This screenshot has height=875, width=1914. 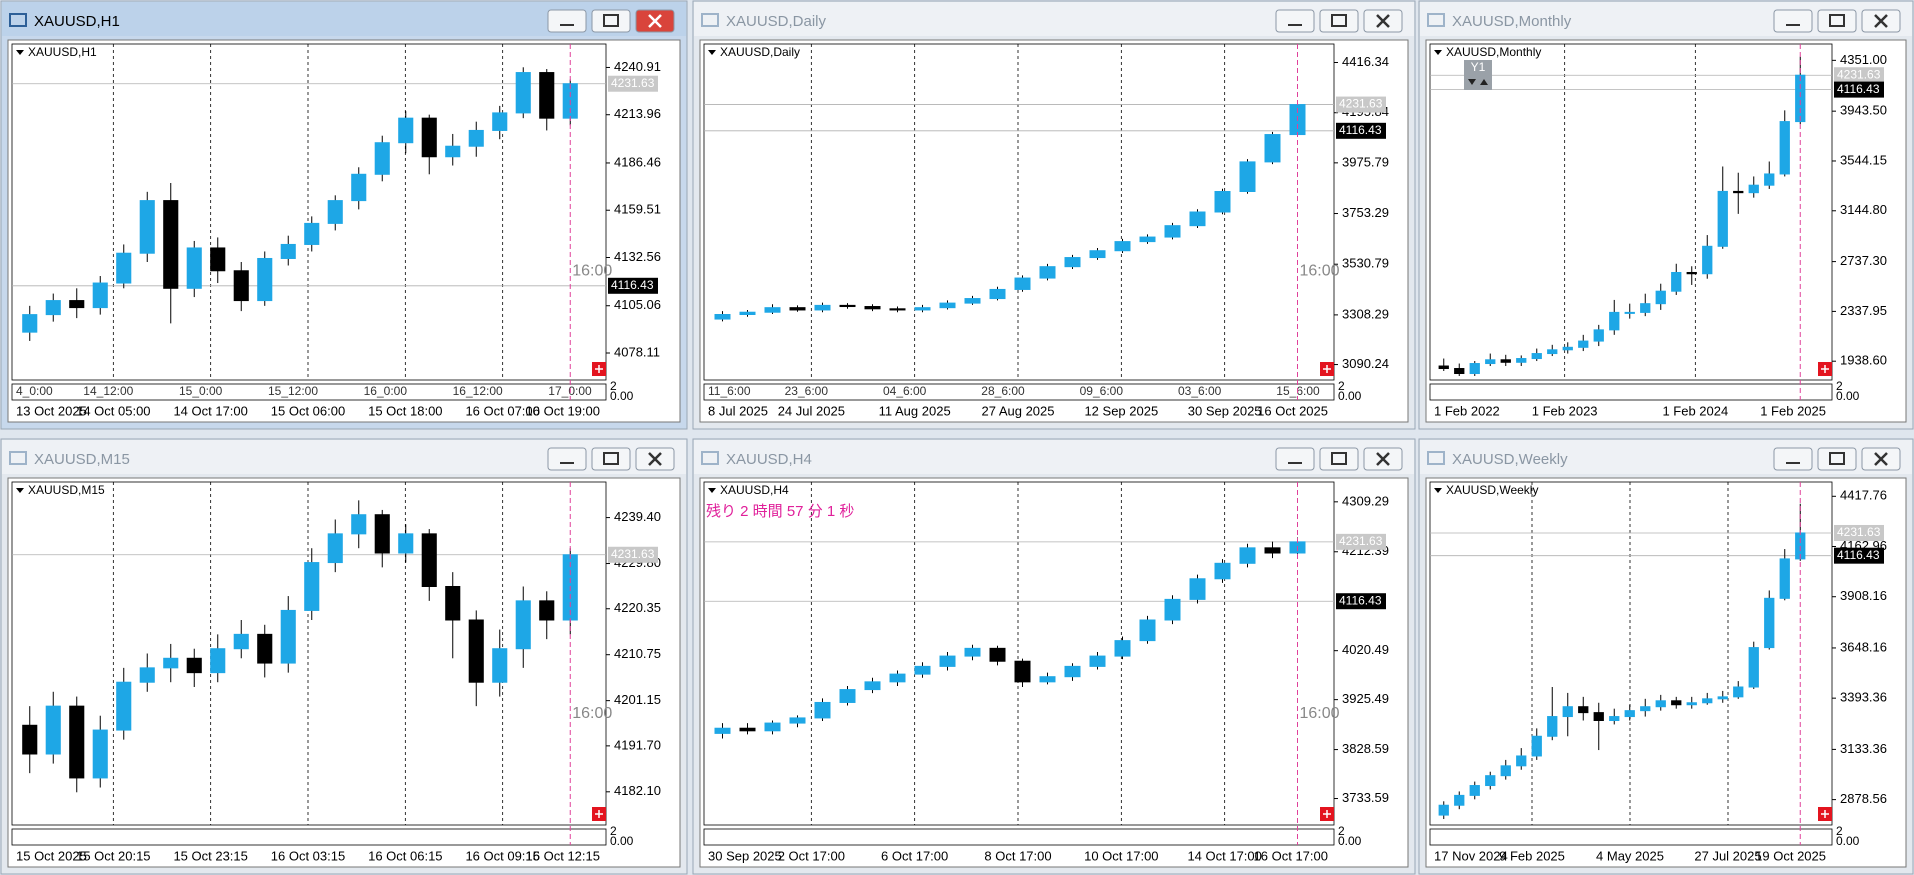 I want to click on indicator-axis-label: 2, so click(x=1839, y=831).